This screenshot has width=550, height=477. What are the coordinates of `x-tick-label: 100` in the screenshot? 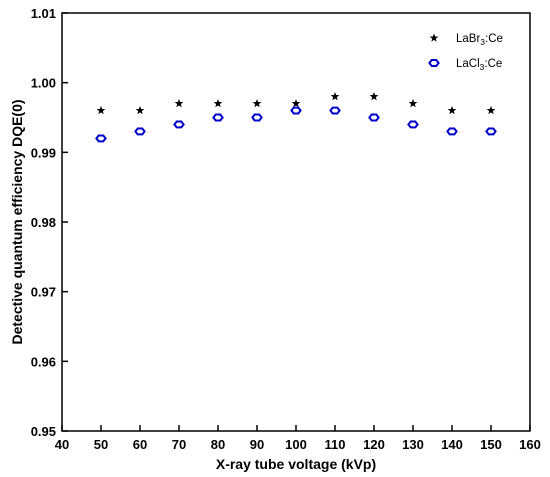 It's located at (296, 444).